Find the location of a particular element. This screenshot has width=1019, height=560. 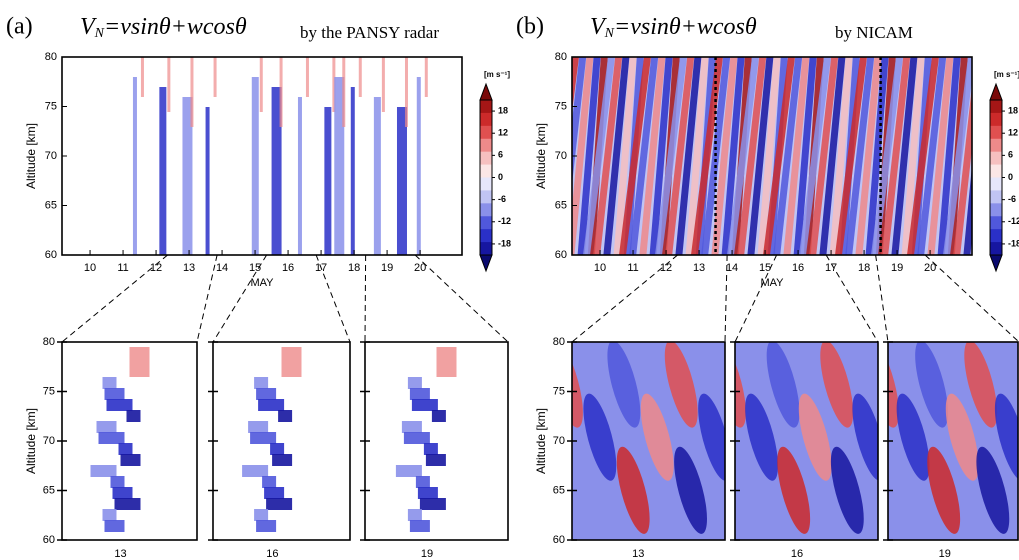

panel-label: (b) is located at coordinates (530, 27).